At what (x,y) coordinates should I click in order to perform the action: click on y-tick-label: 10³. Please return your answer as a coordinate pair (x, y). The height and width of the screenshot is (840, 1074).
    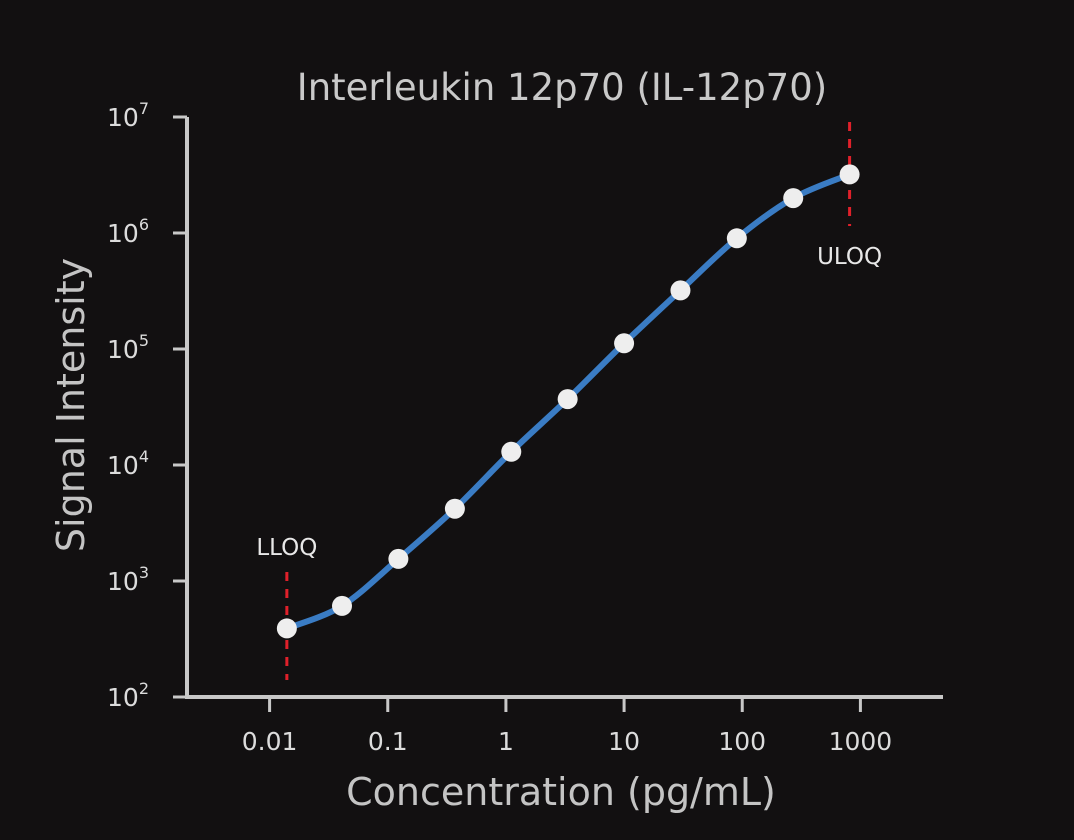
    Looking at the image, I should click on (128, 579).